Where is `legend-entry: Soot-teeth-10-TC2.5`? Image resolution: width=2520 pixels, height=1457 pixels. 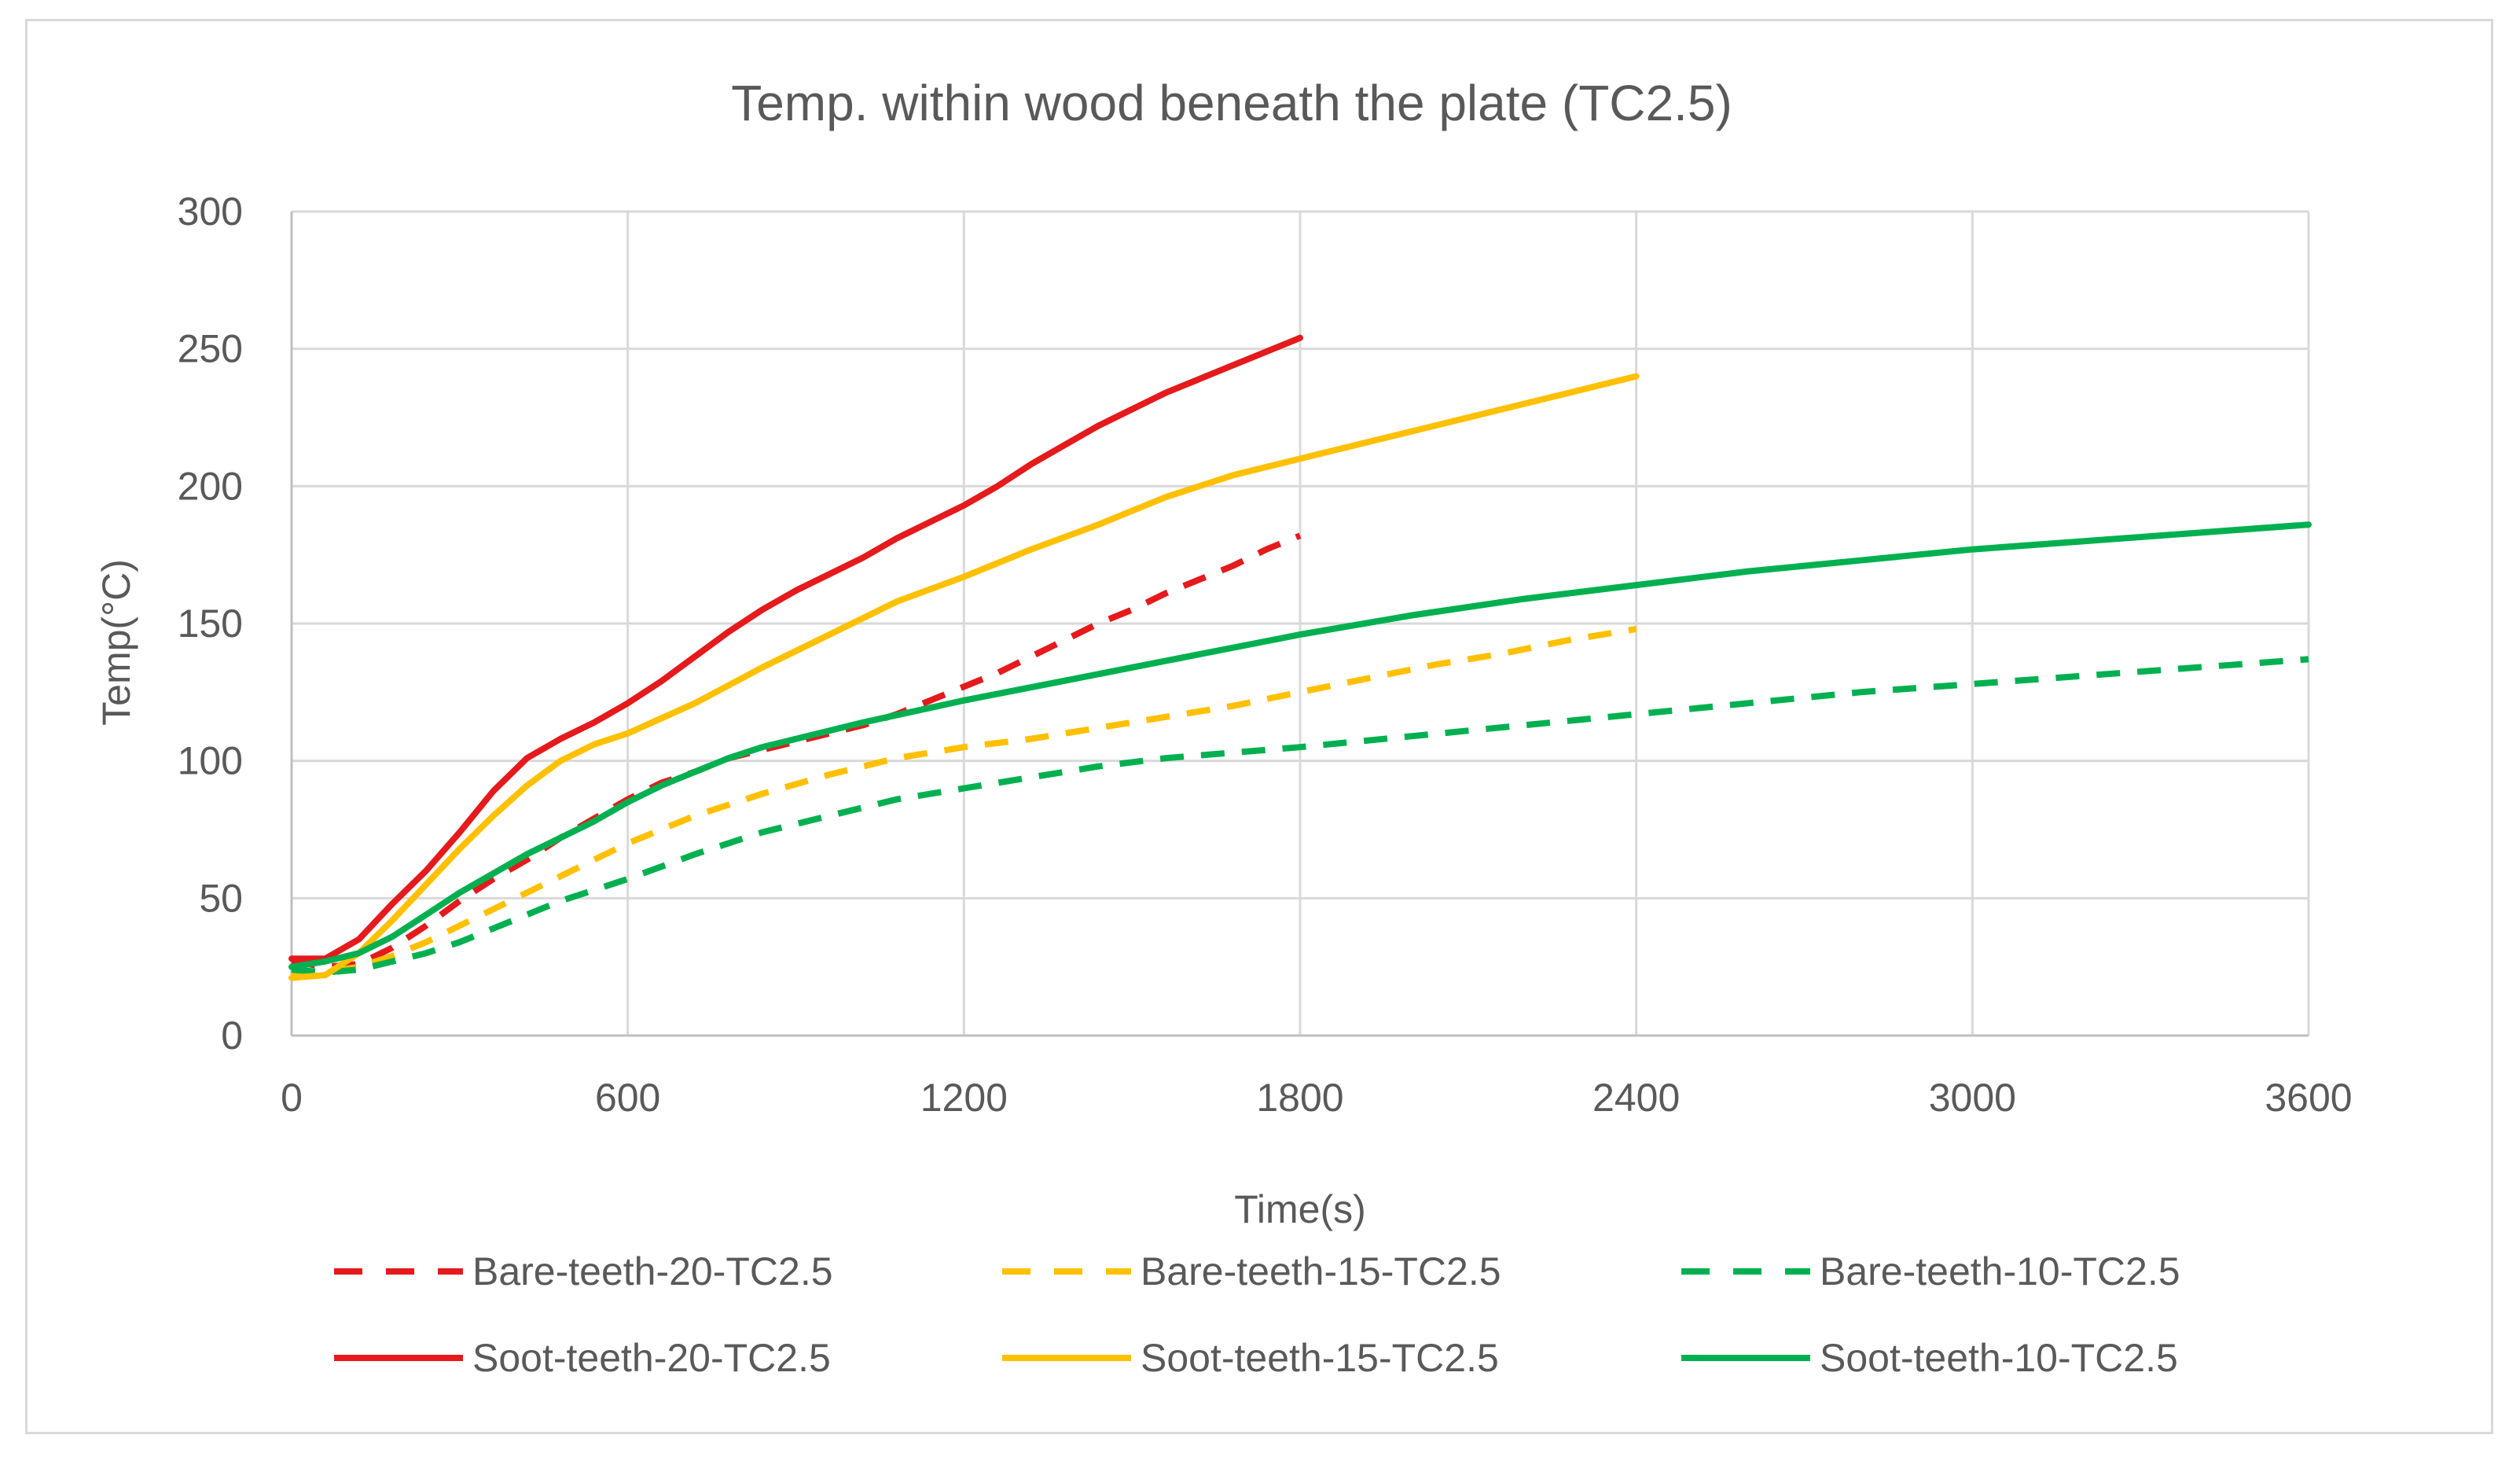 legend-entry: Soot-teeth-10-TC2.5 is located at coordinates (1929, 1358).